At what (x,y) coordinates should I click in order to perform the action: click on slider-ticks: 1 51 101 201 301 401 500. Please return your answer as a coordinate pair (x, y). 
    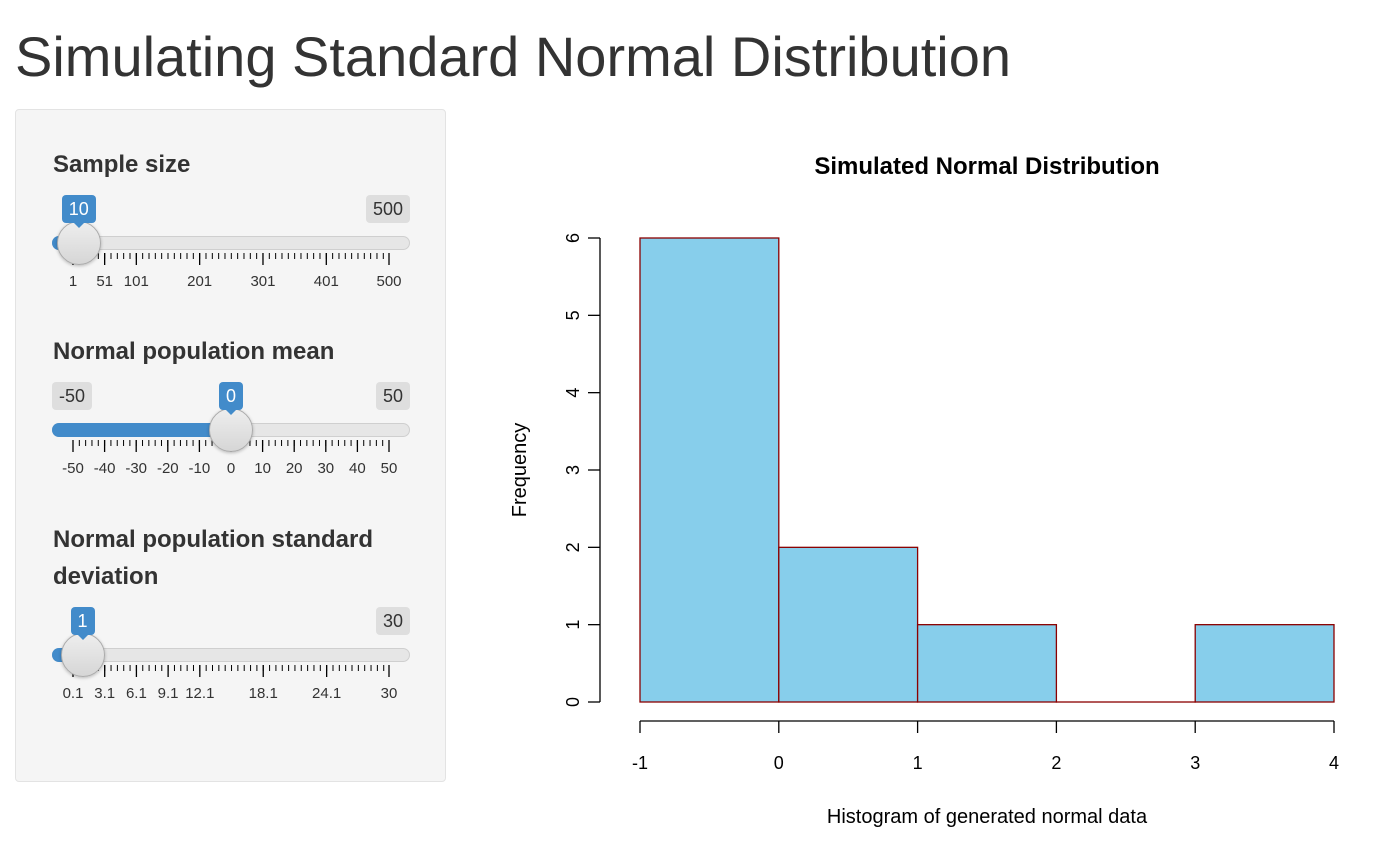
    Looking at the image, I should click on (235, 271).